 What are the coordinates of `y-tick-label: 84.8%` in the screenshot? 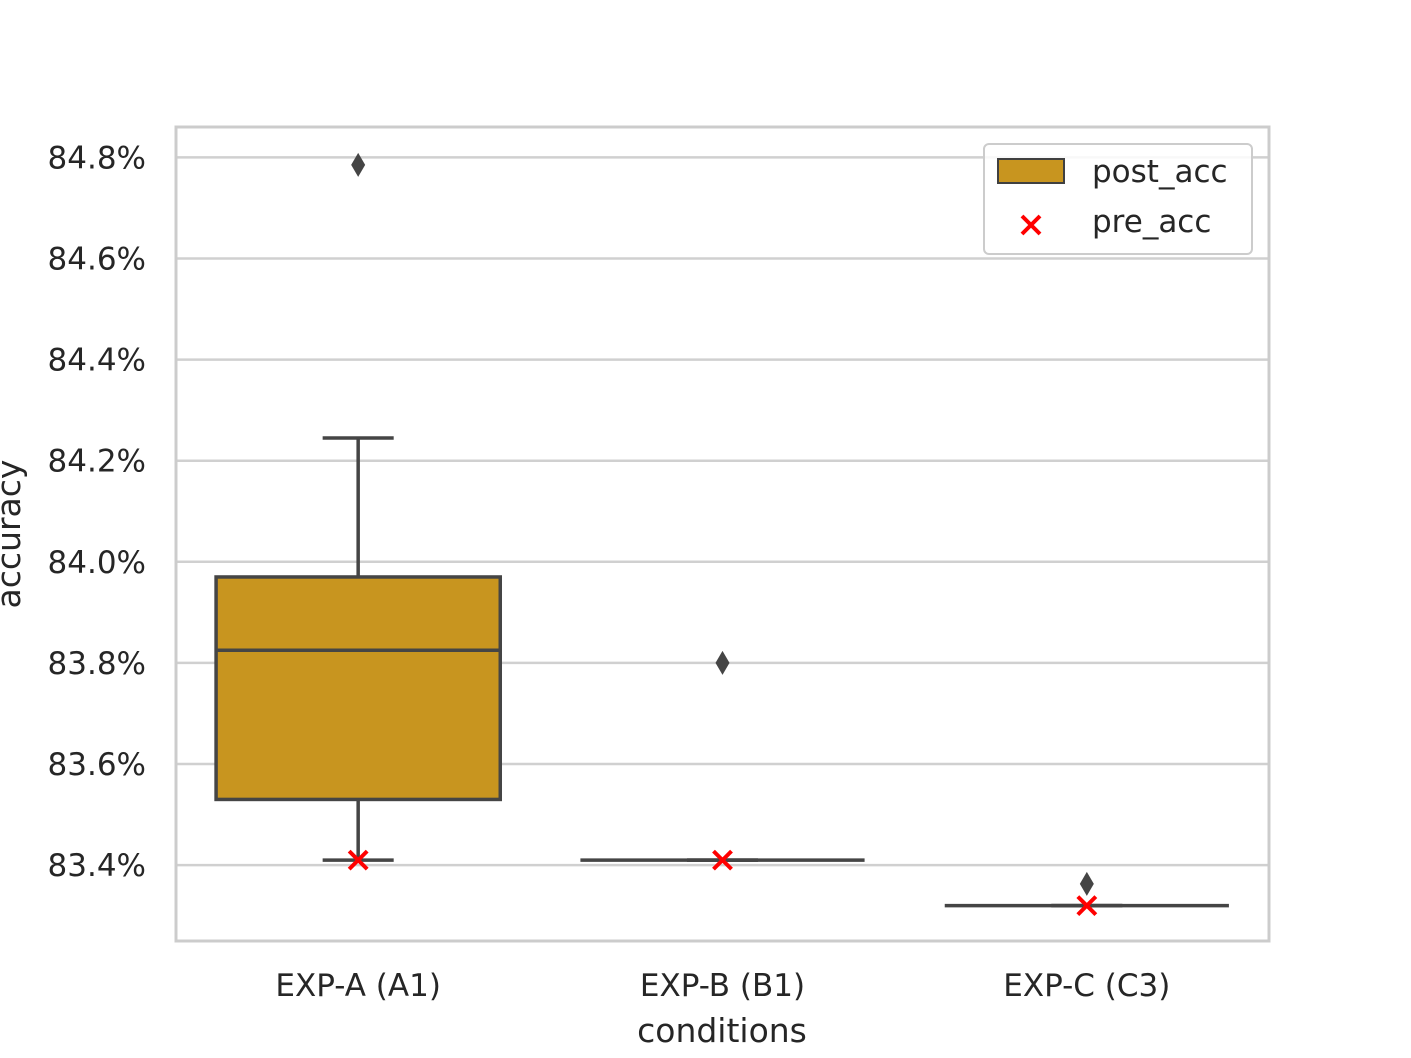 It's located at (97, 158).